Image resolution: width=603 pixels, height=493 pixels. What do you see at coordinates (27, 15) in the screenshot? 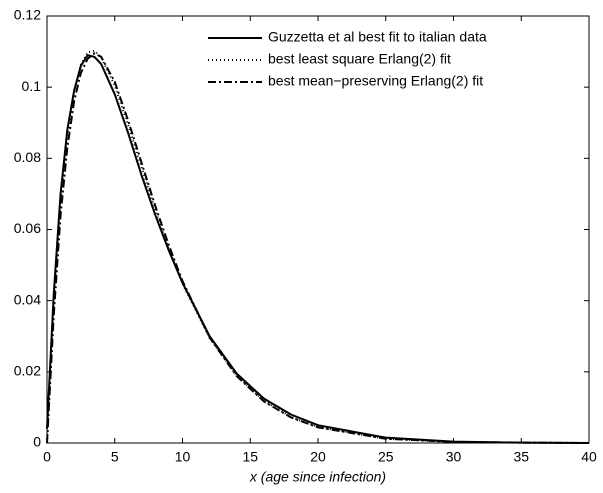
I see `y-tick-label: 0.12` at bounding box center [27, 15].